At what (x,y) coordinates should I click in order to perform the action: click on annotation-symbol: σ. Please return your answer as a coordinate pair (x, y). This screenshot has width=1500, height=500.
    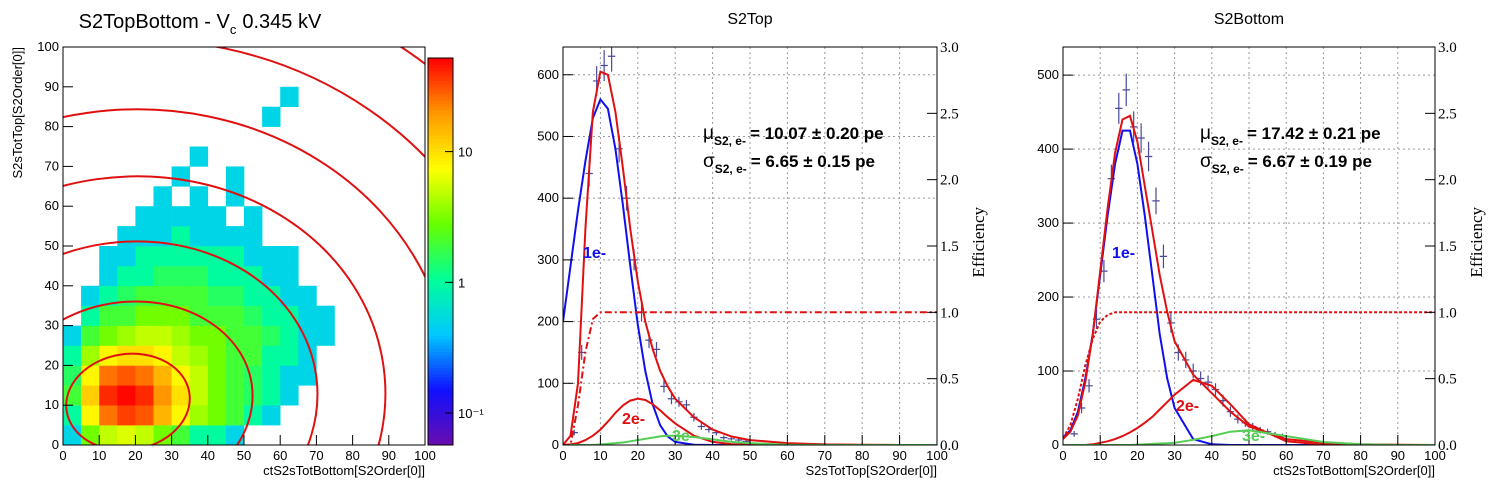
    Looking at the image, I should click on (709, 161).